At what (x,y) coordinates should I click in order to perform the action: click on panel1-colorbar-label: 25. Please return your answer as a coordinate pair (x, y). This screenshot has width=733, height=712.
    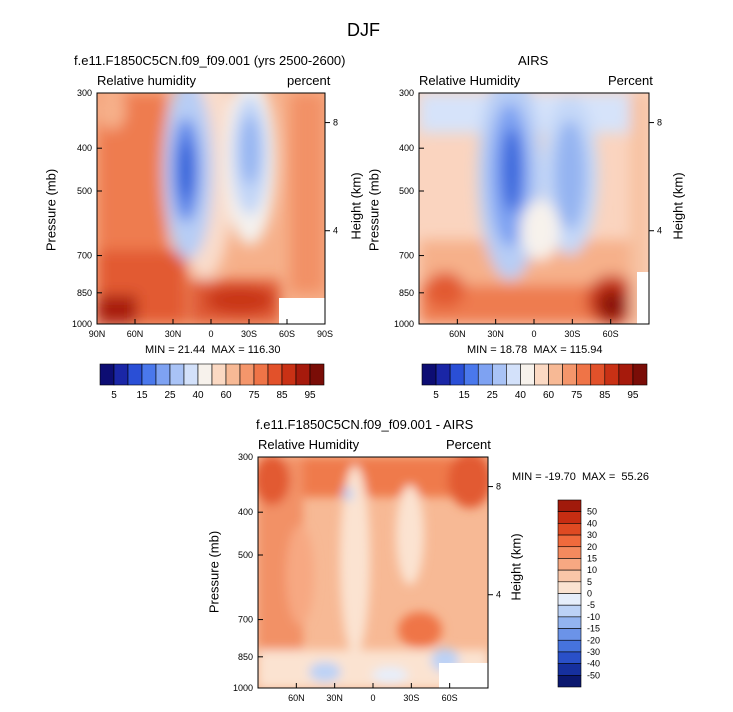
    Looking at the image, I should click on (170, 395).